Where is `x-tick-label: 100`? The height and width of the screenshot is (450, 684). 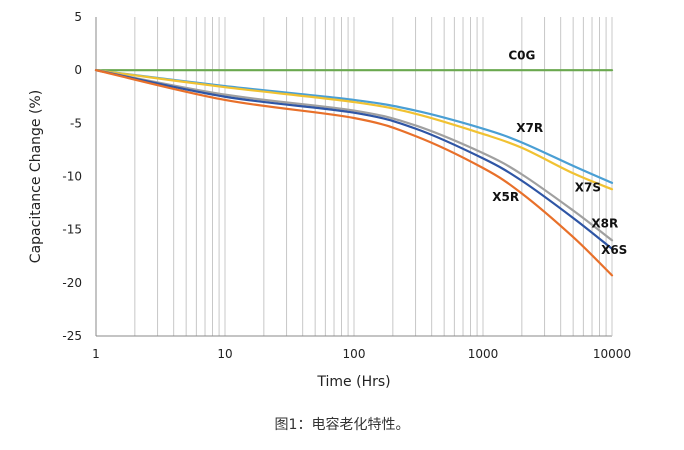 x-tick-label: 100 is located at coordinates (354, 354).